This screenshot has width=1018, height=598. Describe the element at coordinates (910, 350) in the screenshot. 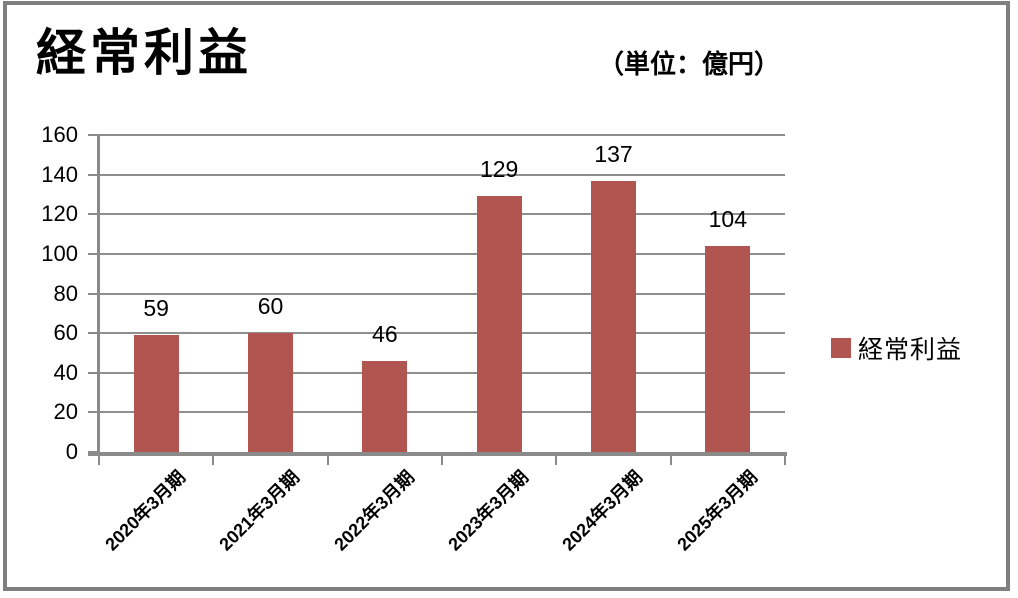

I see `legend-label: 経常利益` at that location.